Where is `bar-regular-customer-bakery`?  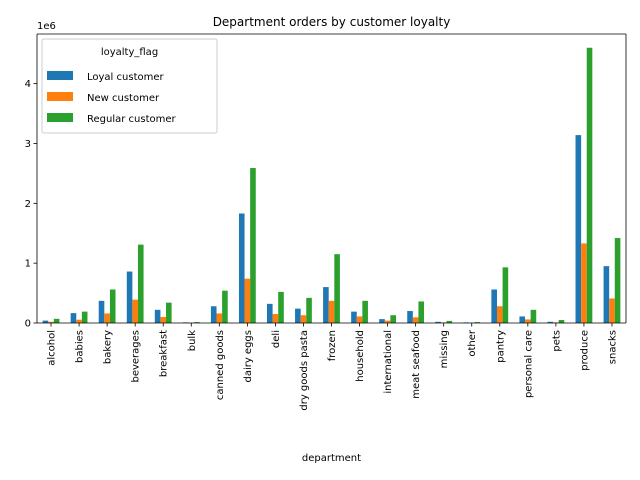
bar-regular-customer-bakery is located at coordinates (112, 306).